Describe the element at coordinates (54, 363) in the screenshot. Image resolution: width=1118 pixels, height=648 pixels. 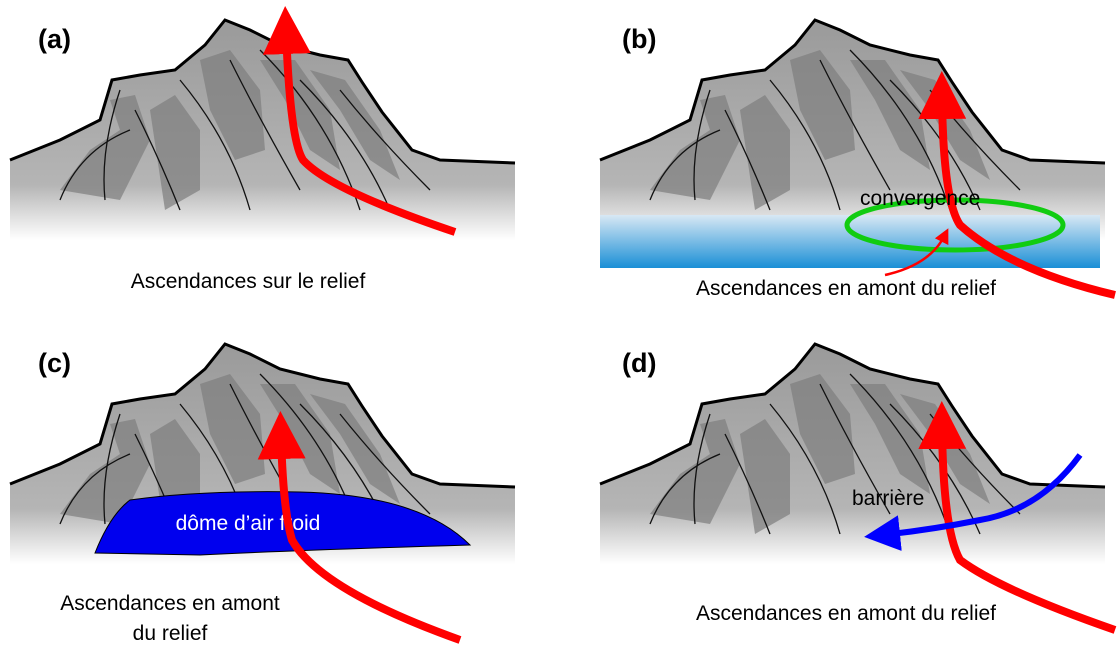
I see `panel-label: (c)` at that location.